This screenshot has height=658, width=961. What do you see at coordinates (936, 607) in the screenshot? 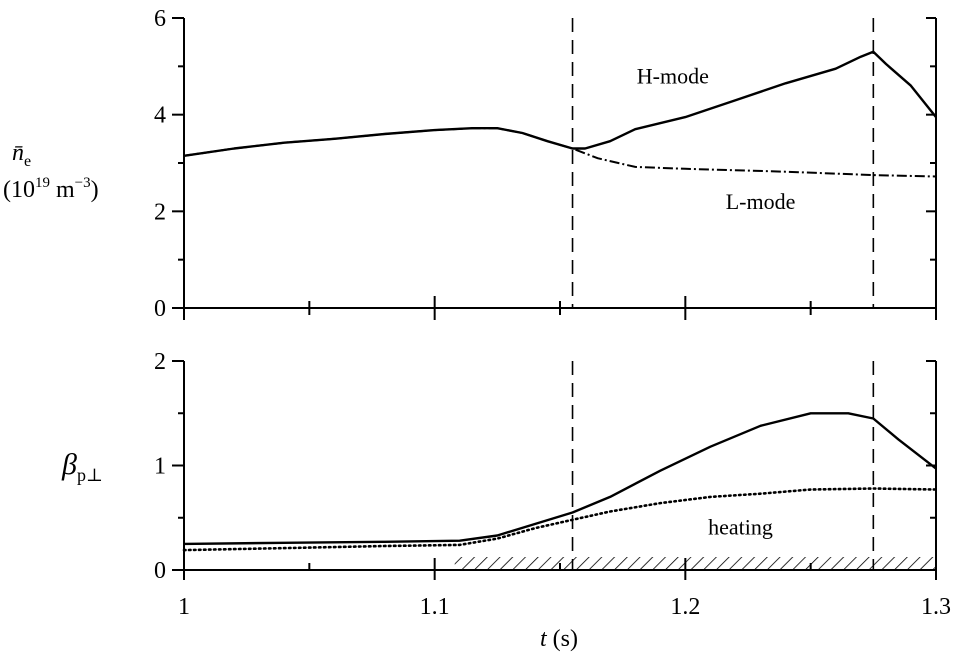
I see `x-tick-label: 1.3` at bounding box center [936, 607].